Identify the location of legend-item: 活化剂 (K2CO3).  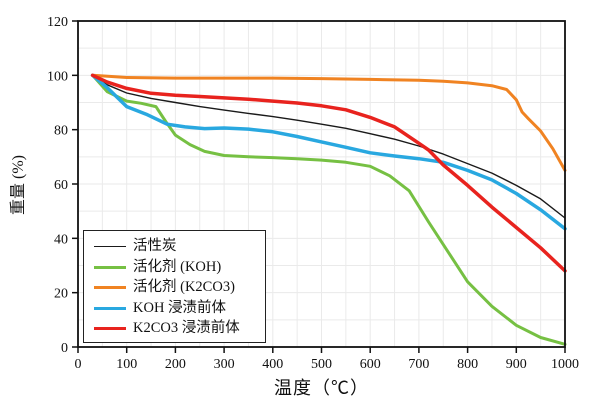
(176, 287).